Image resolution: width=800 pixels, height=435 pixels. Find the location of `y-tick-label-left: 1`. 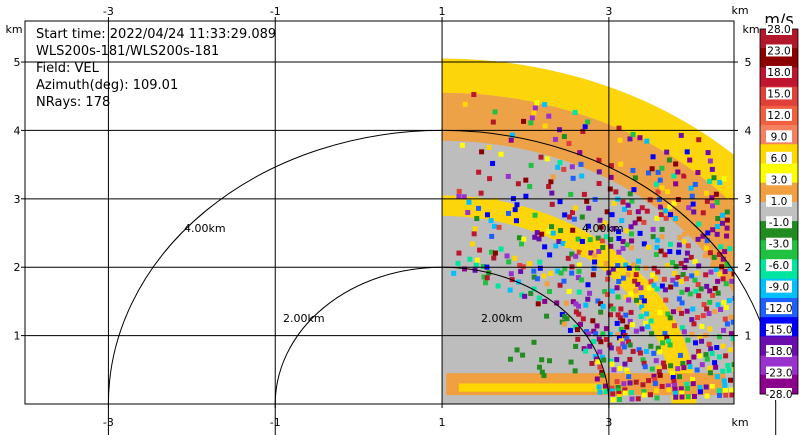

y-tick-label-left: 1 is located at coordinates (17, 336).